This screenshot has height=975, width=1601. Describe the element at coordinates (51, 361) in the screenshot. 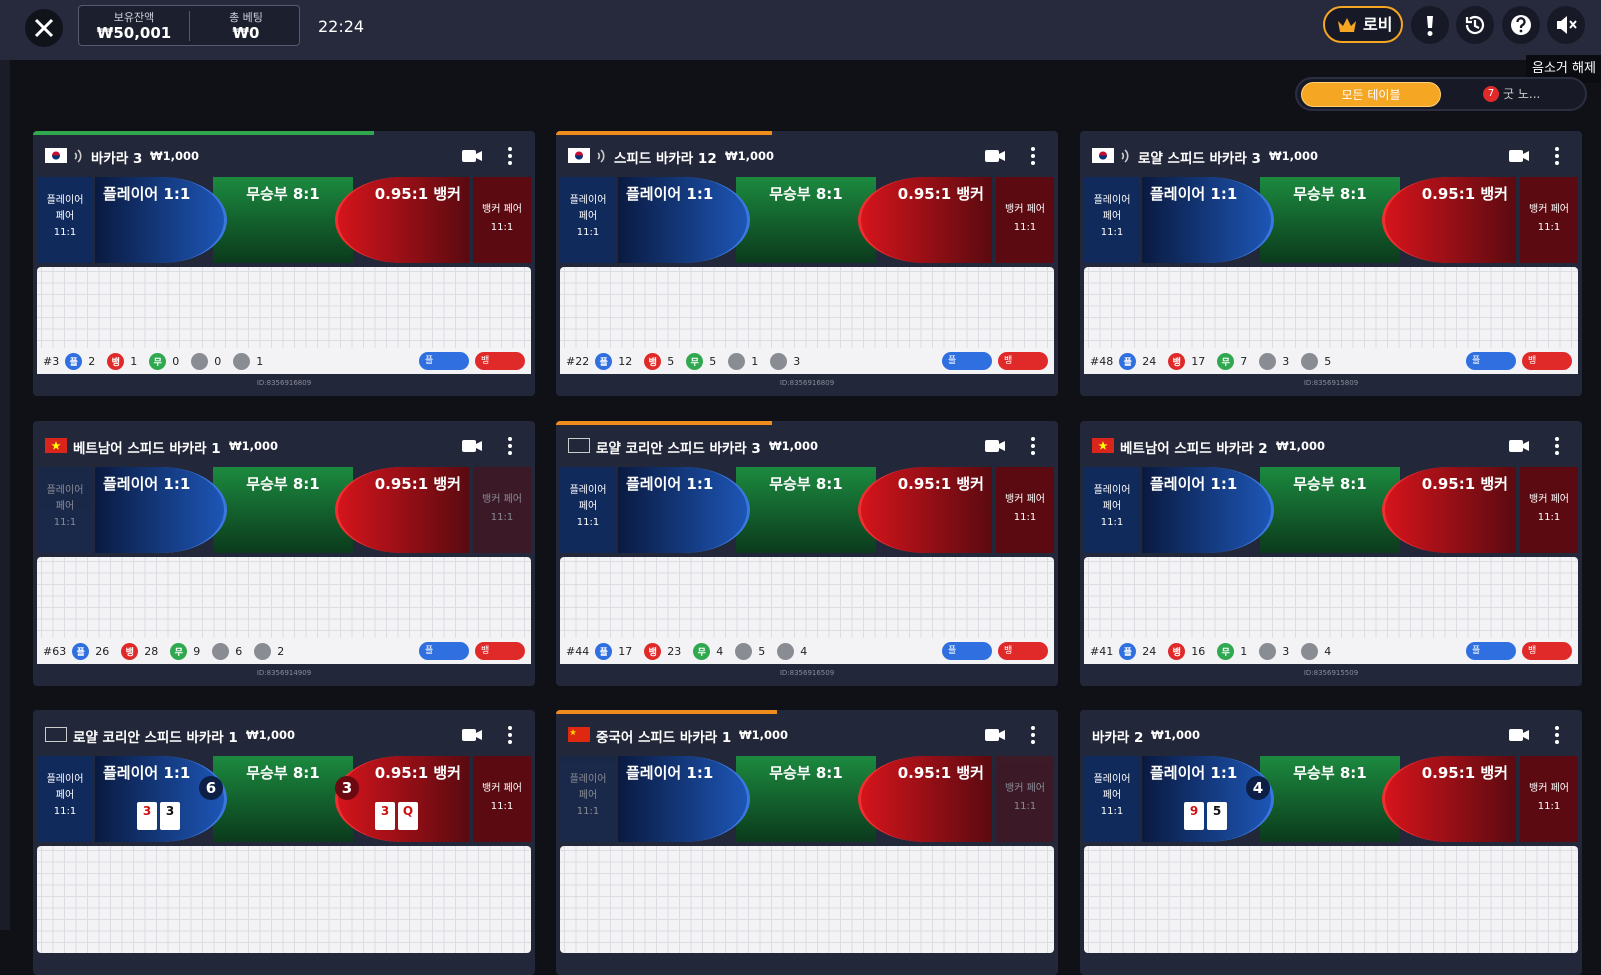

I see `round-number: #3` at that location.